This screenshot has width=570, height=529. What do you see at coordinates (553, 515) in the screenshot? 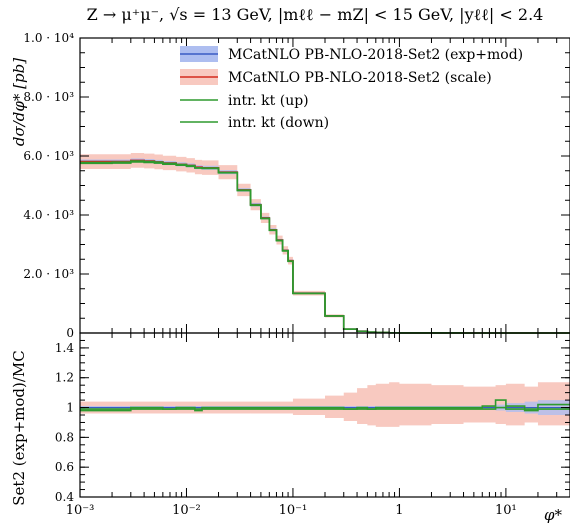
I see `x-axis-label: φ*` at bounding box center [553, 515].